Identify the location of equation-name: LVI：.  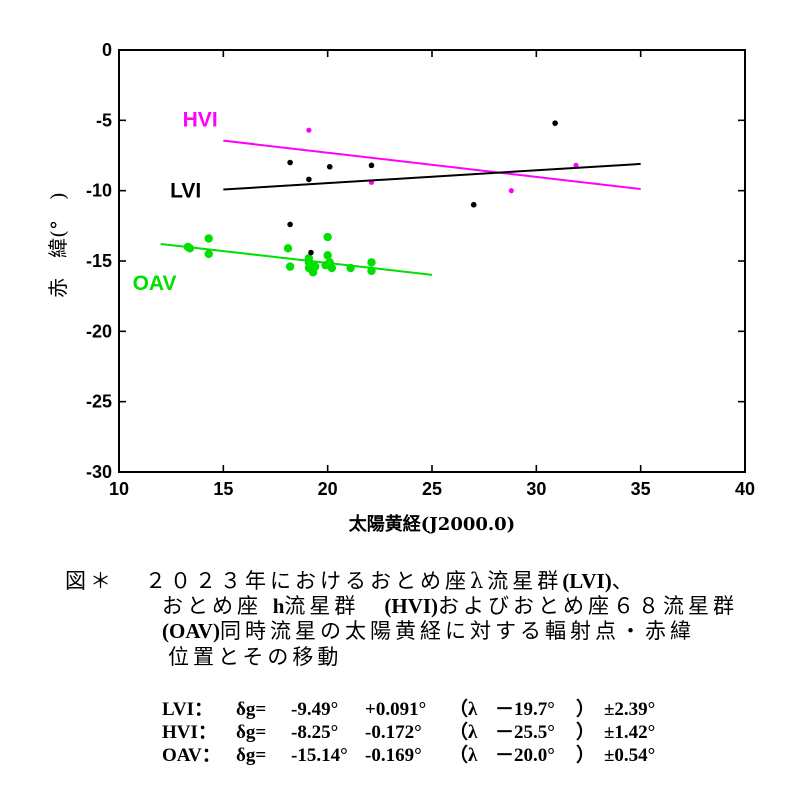
(188, 709).